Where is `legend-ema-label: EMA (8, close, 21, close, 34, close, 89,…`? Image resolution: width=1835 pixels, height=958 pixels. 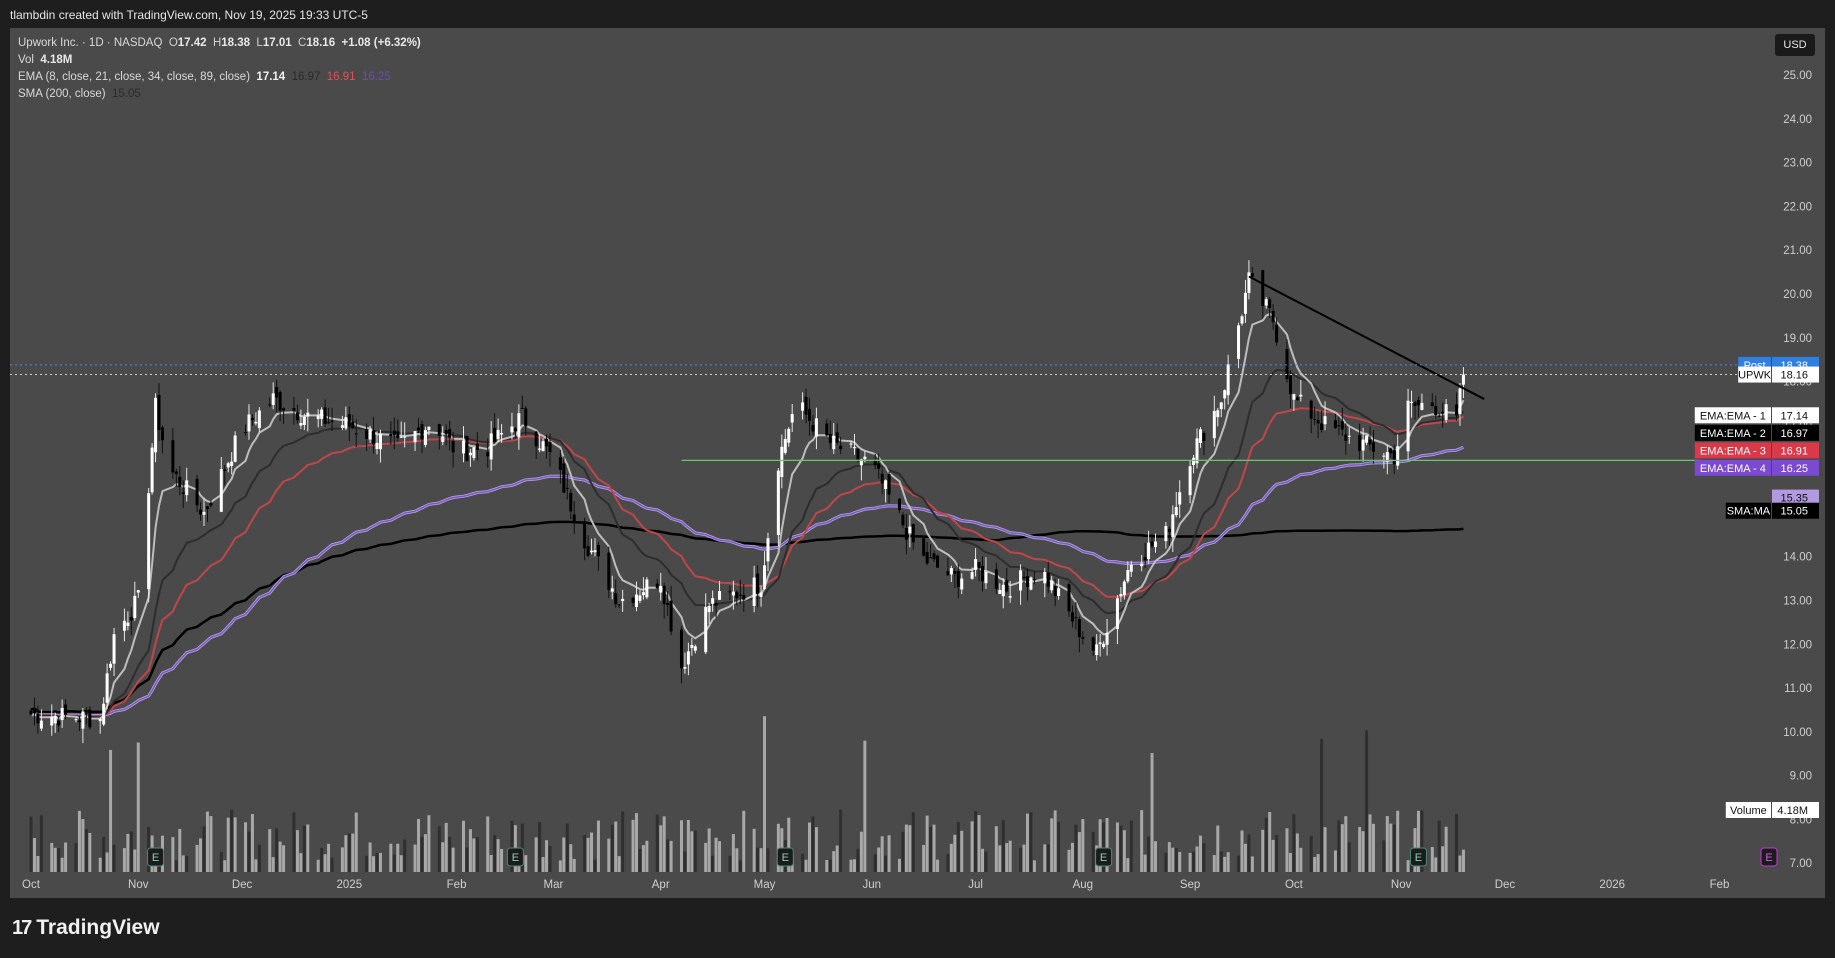 legend-ema-label: EMA (8, close, 21, close, 34, close, 89,… is located at coordinates (134, 77).